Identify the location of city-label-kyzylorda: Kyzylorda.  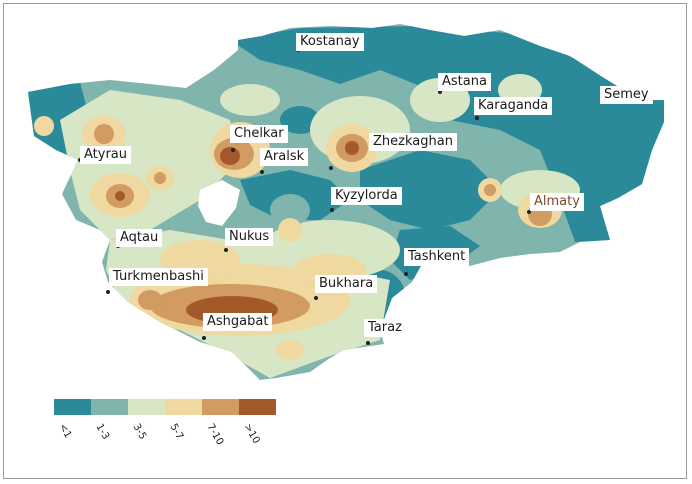
(366, 196).